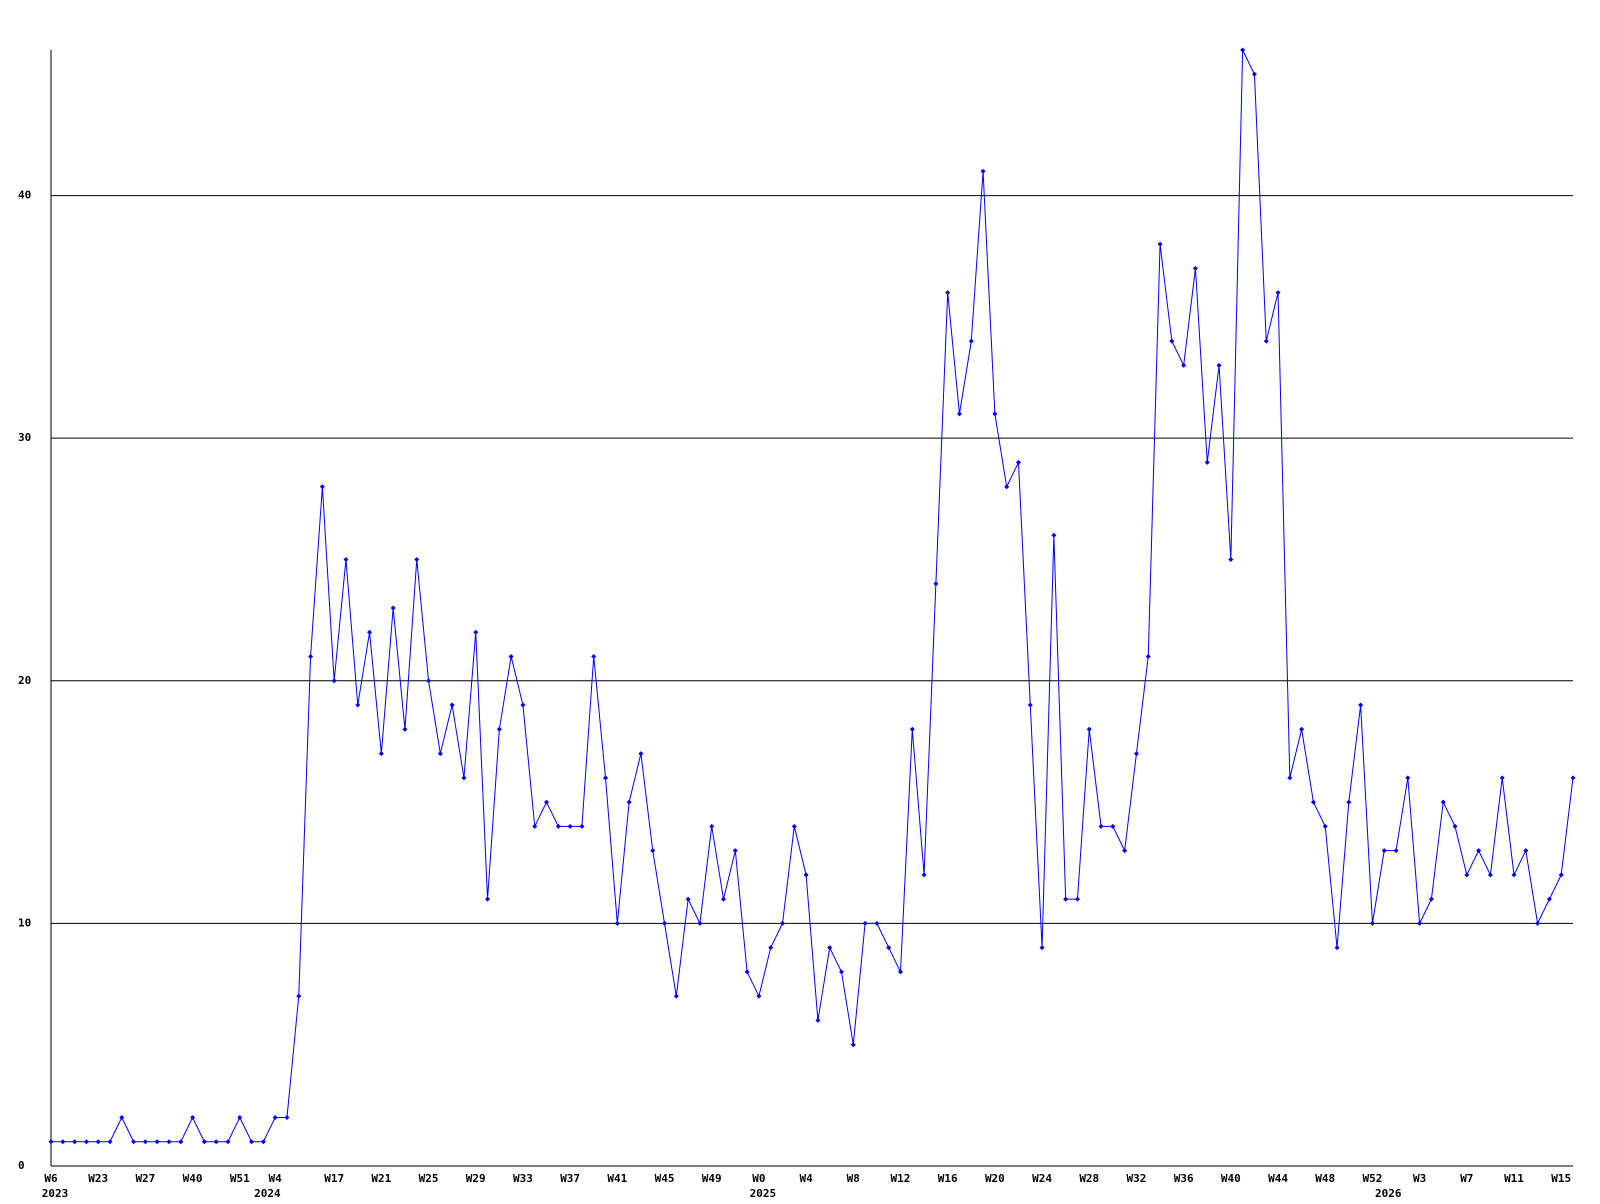  I want to click on x-tick-label: W49, so click(712, 1178).